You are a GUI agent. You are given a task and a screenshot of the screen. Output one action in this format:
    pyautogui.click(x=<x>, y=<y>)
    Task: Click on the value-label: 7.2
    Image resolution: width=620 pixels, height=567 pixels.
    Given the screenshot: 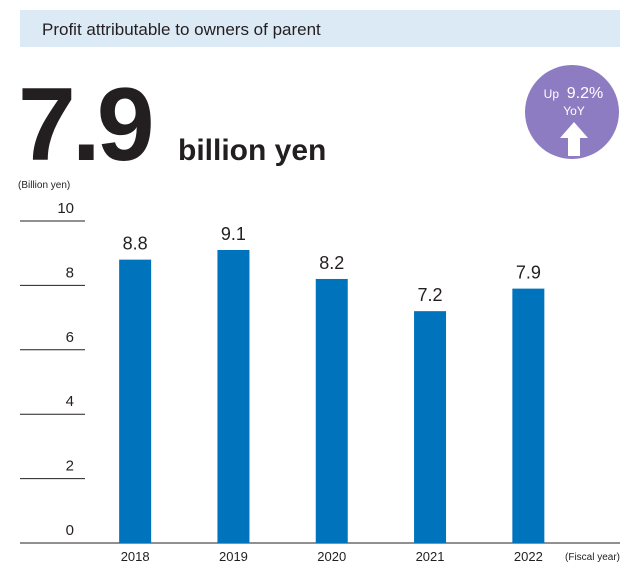 What is the action you would take?
    pyautogui.click(x=430, y=295)
    